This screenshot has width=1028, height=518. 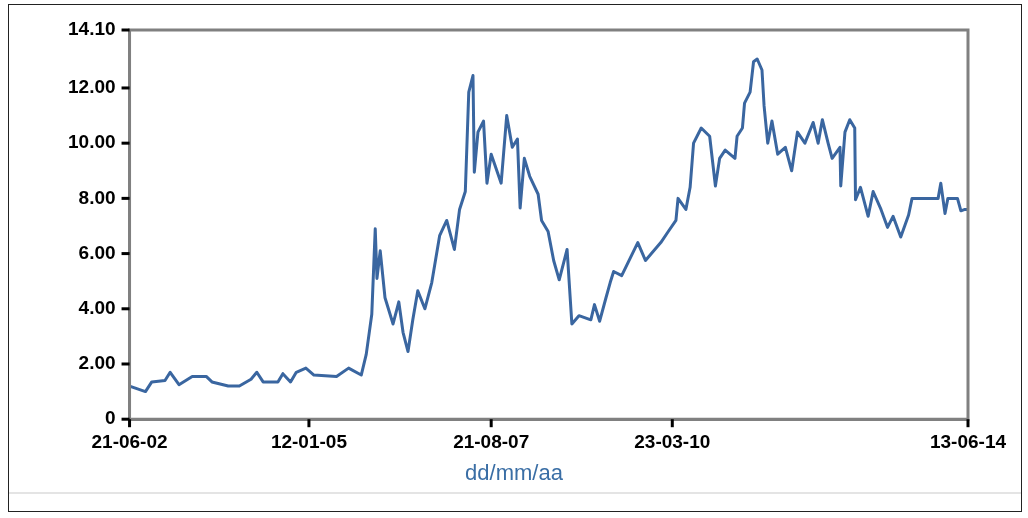 What do you see at coordinates (672, 441) in the screenshot?
I see `x-tick-label: 23-03-10` at bounding box center [672, 441].